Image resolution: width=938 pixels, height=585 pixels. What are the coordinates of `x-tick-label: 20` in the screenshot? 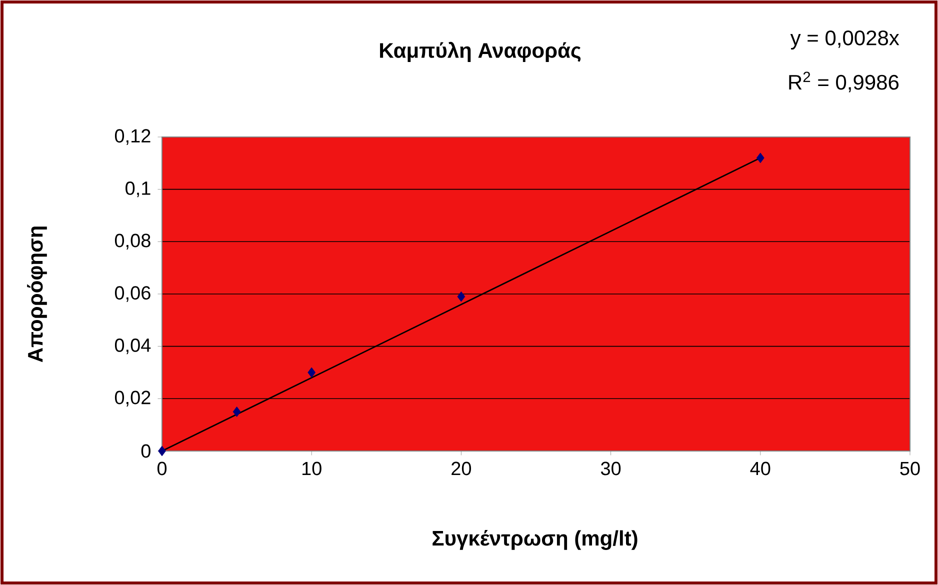 It's located at (462, 469).